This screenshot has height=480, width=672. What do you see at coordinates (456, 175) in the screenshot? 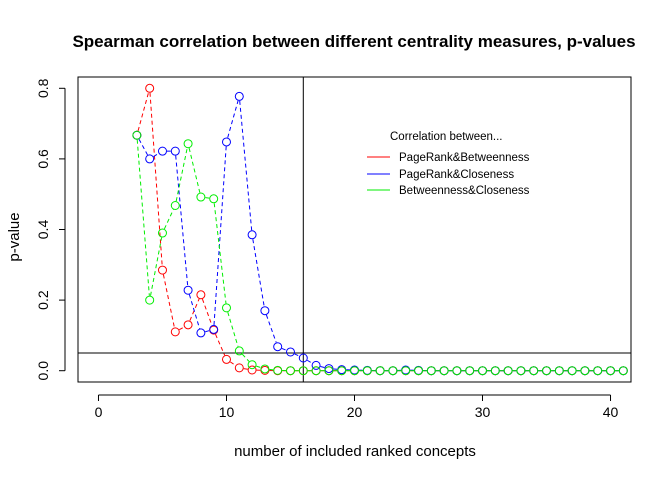
I see `legend-entry: PageRank&Closeness` at bounding box center [456, 175].